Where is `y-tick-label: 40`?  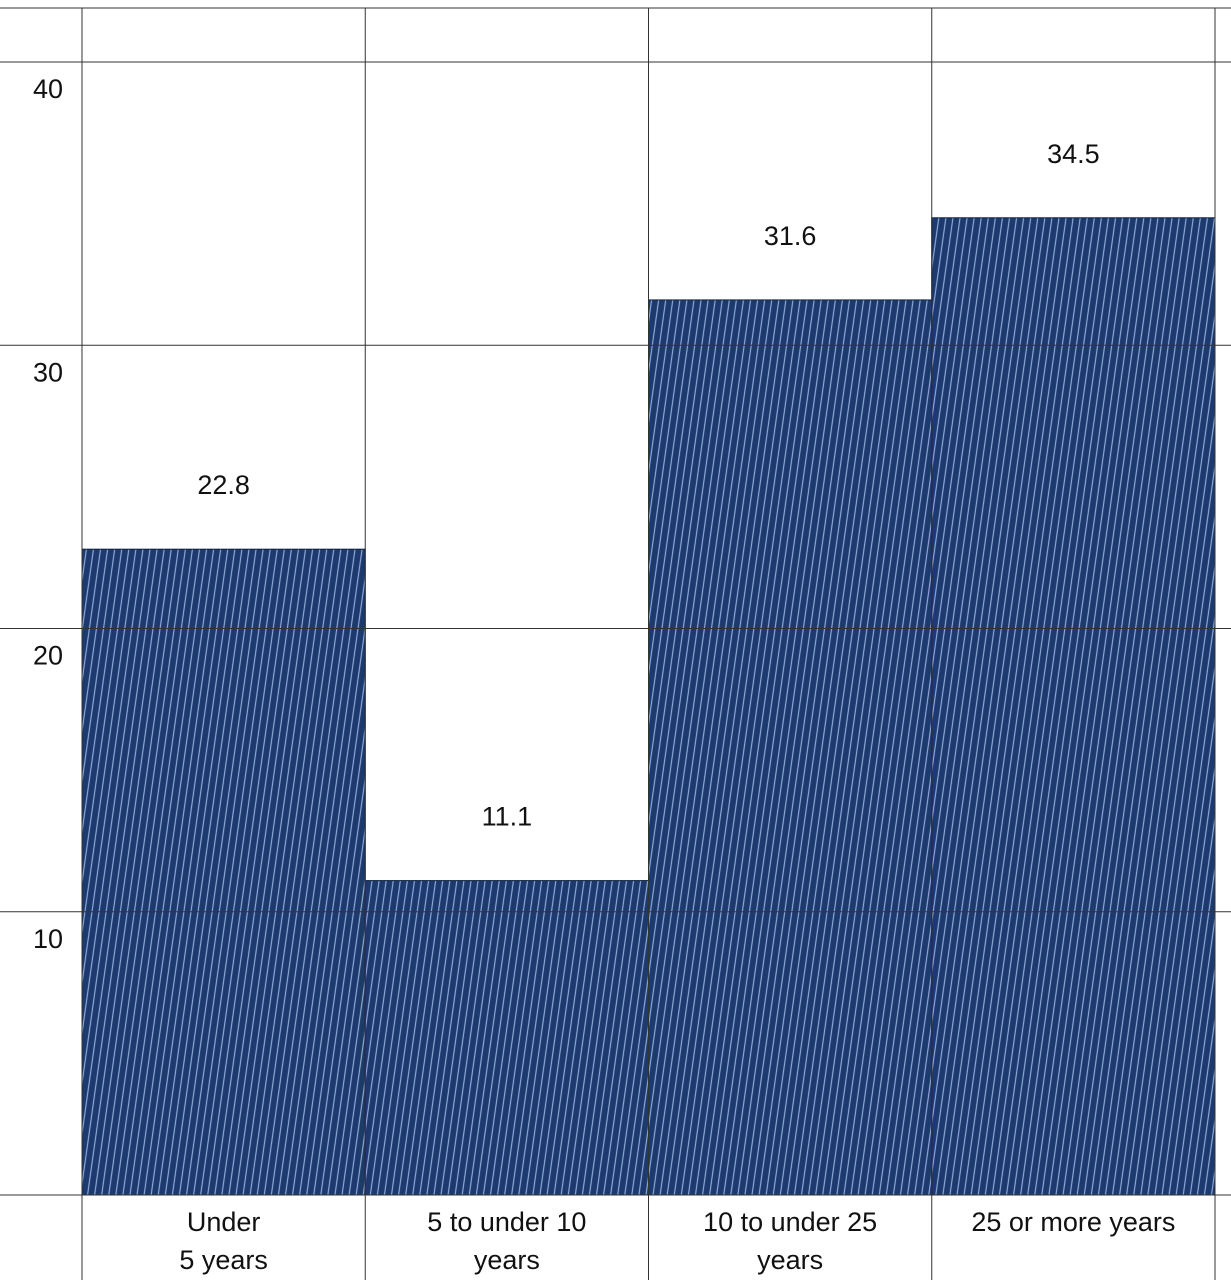
y-tick-label: 40 is located at coordinates (48, 89).